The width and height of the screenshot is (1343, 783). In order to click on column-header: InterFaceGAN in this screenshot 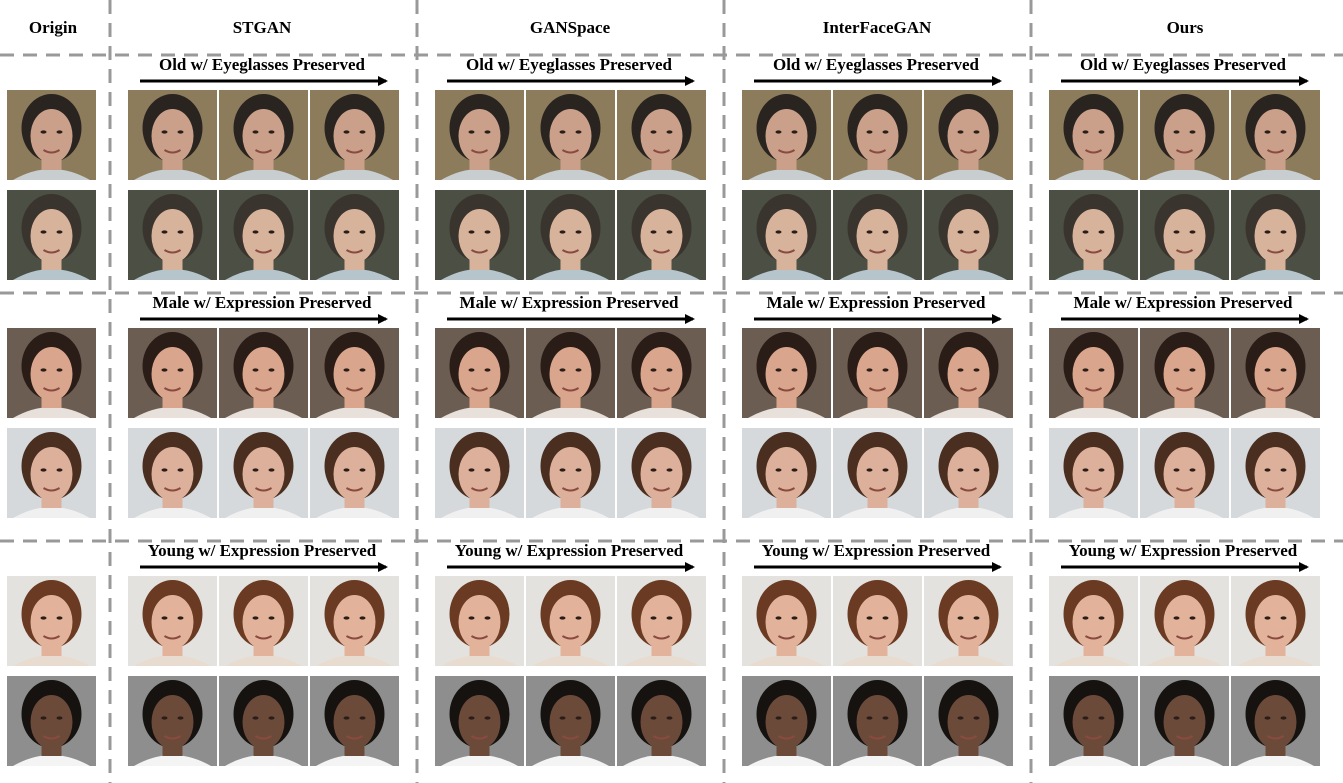, I will do `click(877, 27)`.